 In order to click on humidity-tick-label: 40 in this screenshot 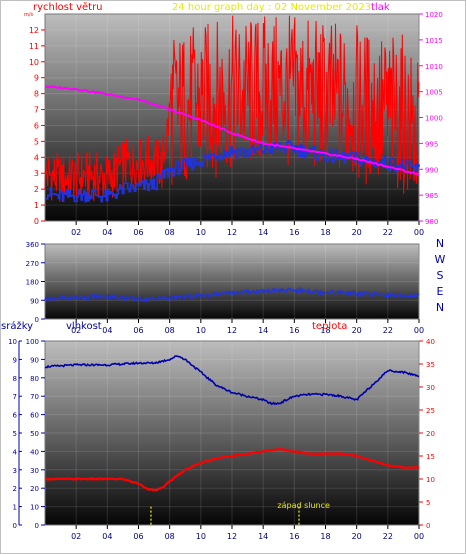, I will do `click(34, 452)`.